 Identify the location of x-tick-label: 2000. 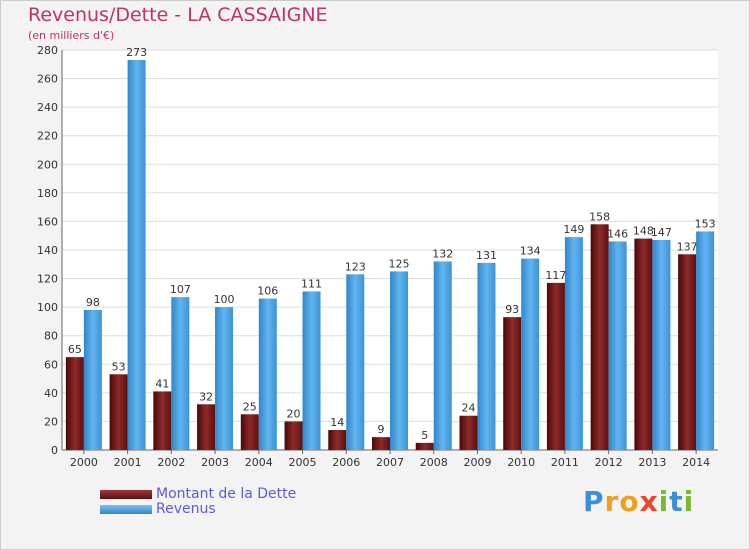
(84, 462).